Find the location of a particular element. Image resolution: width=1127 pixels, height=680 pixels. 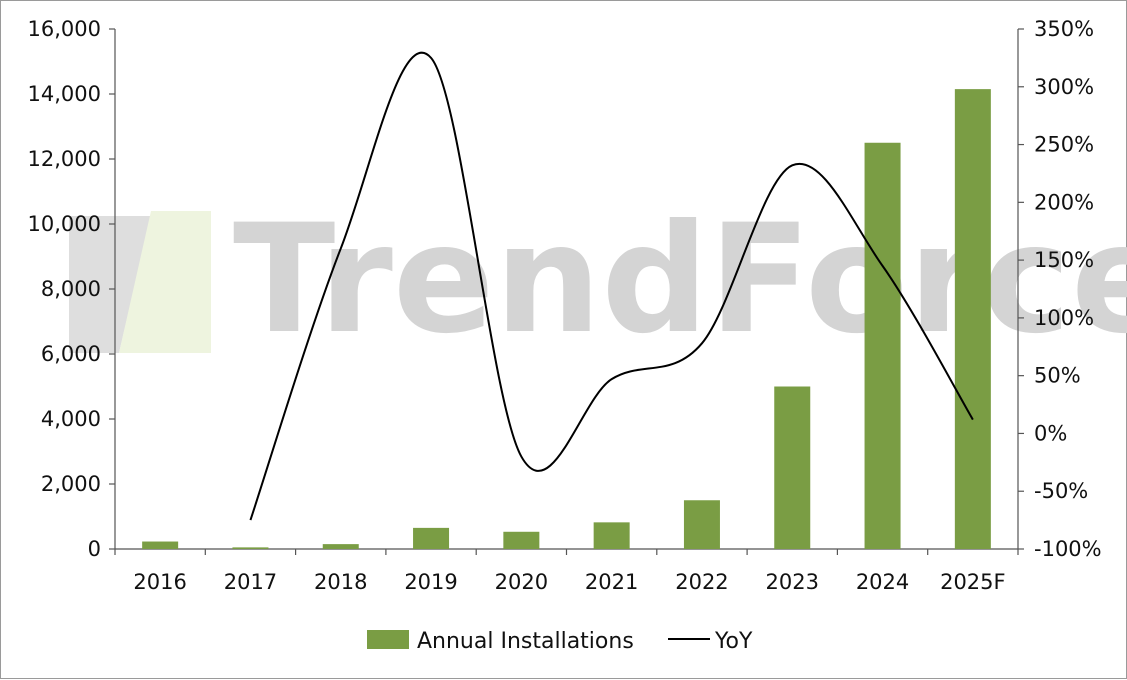

legend-swatch-bar is located at coordinates (388, 639).